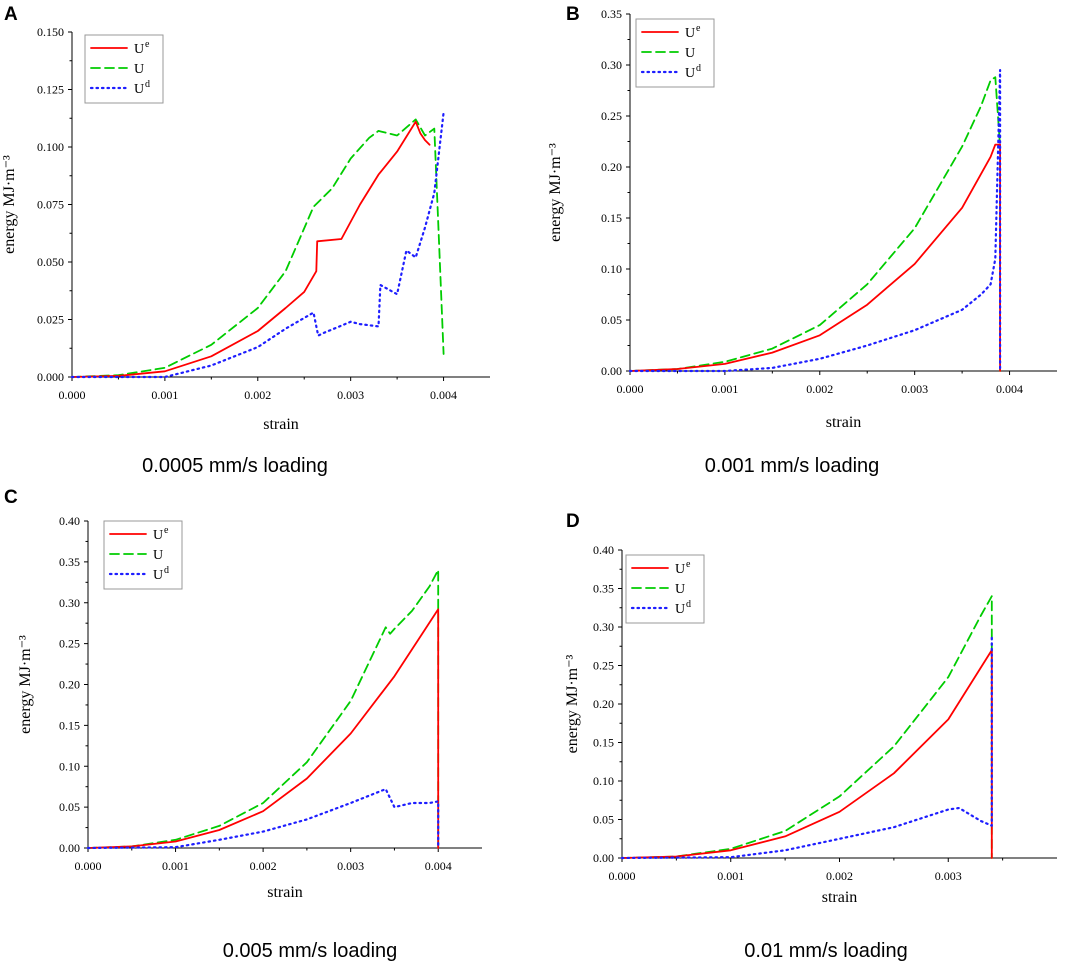  Describe the element at coordinates (573, 521) in the screenshot. I see `panel-letter: D` at that location.